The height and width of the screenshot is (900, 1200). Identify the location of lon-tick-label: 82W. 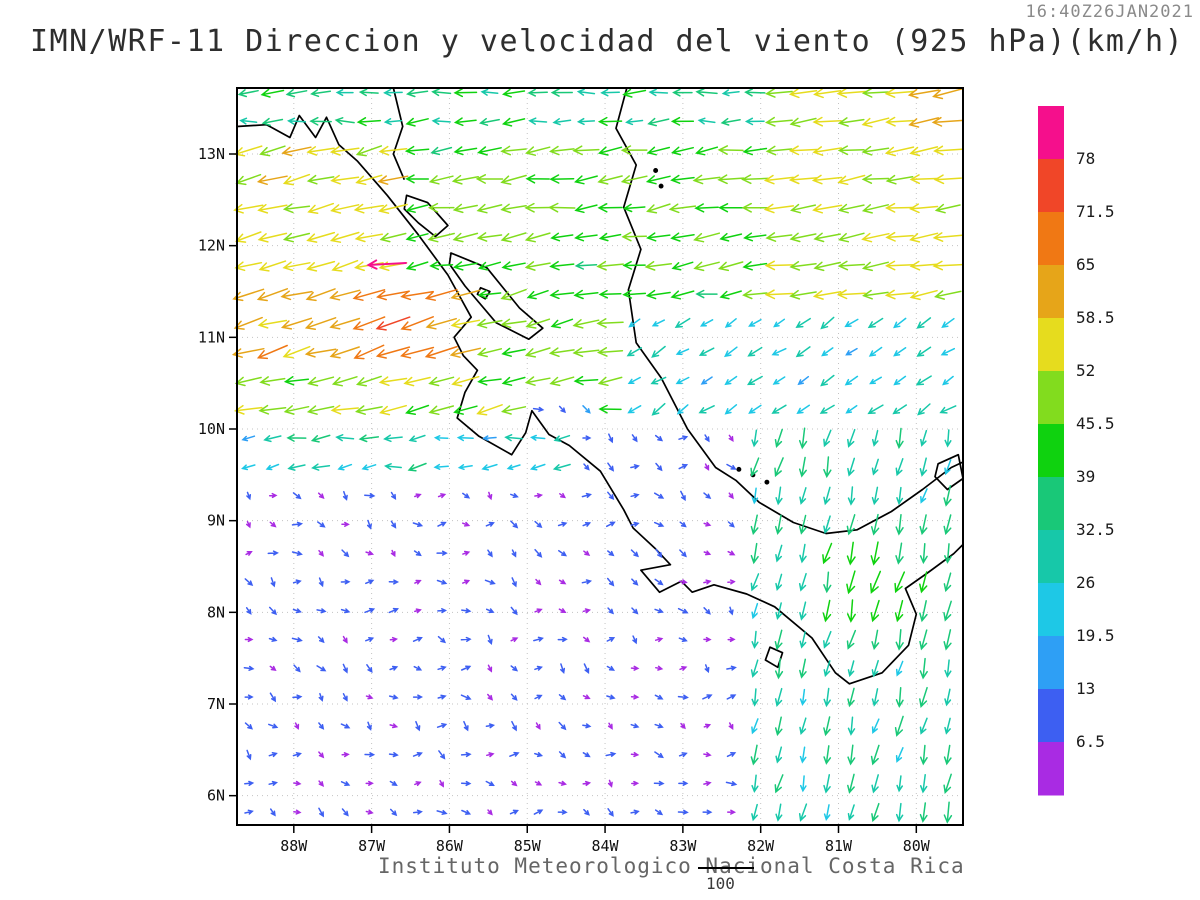
(761, 846).